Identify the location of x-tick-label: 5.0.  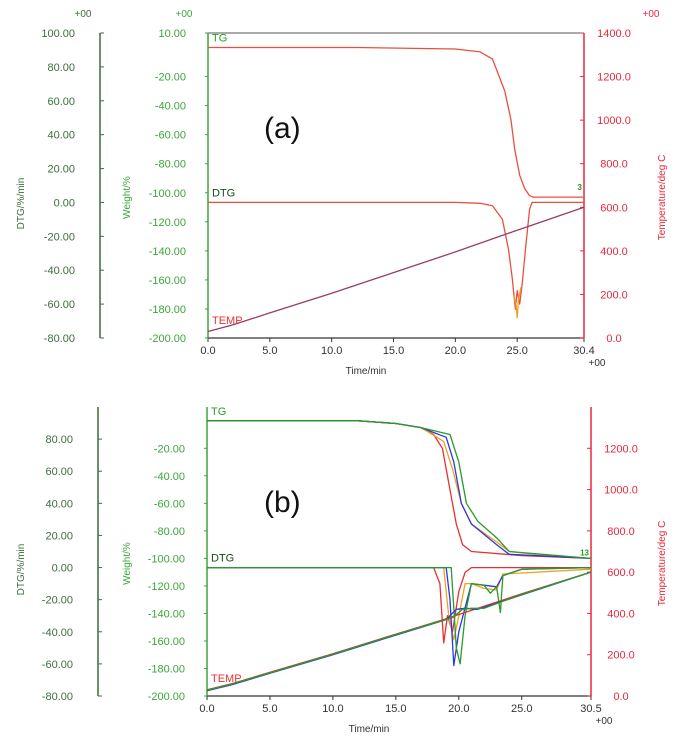
(269, 351).